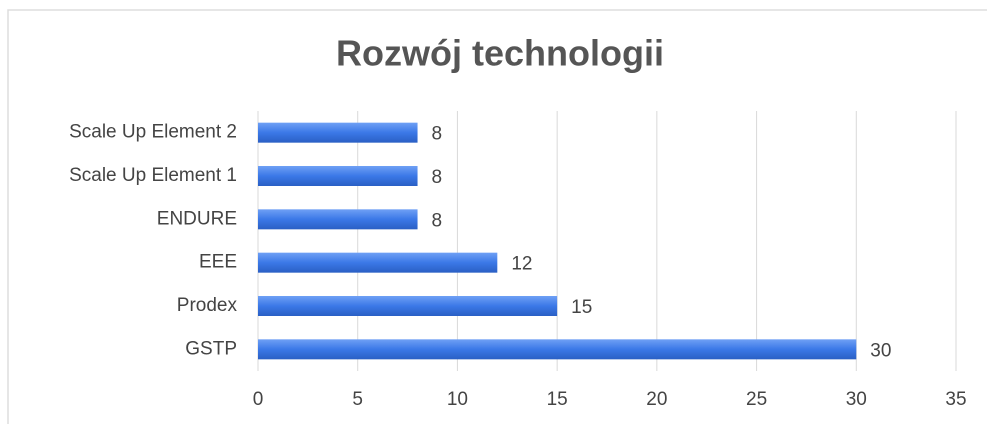 The height and width of the screenshot is (424, 987). I want to click on x-tick-label: 35, so click(955, 399).